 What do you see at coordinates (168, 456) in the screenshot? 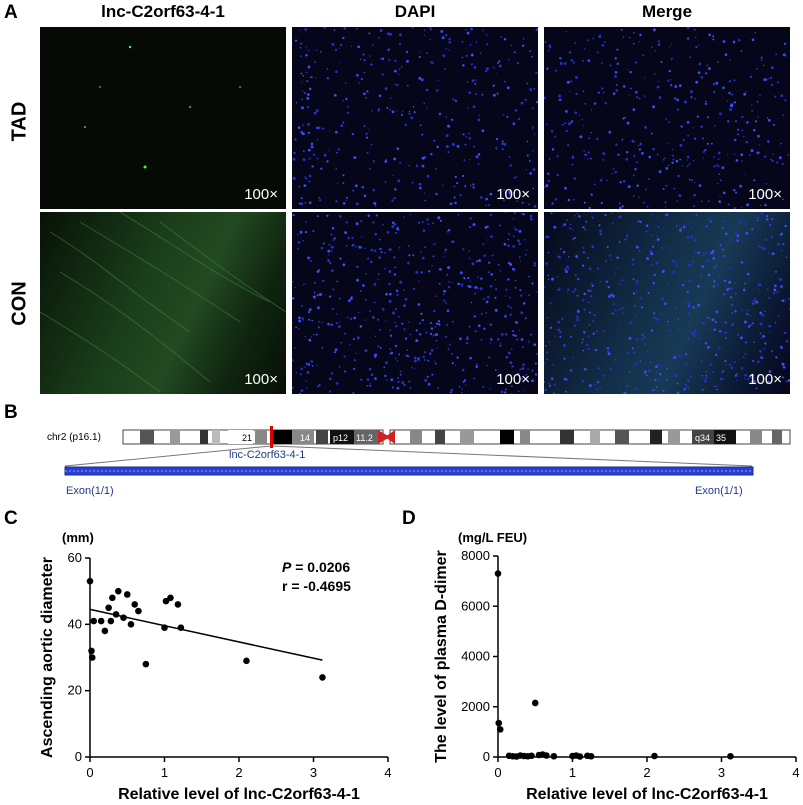
I see `zoom-line-left` at bounding box center [168, 456].